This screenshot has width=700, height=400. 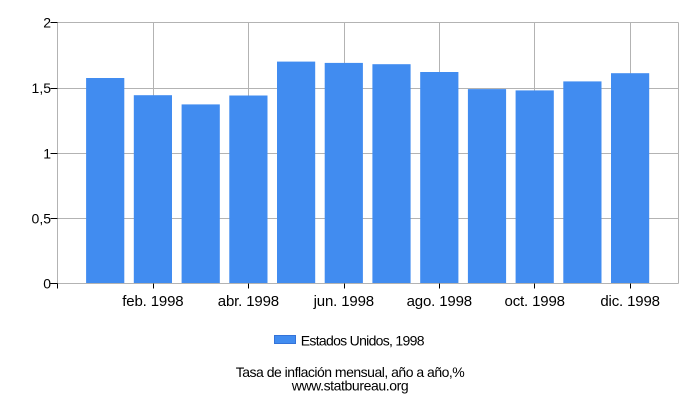 What do you see at coordinates (439, 301) in the screenshot?
I see `svg-text: ago. 1998` at bounding box center [439, 301].